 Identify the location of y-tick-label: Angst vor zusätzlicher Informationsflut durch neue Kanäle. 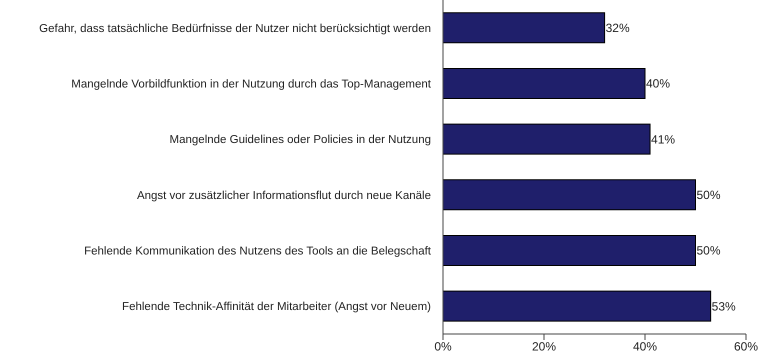
(283, 196).